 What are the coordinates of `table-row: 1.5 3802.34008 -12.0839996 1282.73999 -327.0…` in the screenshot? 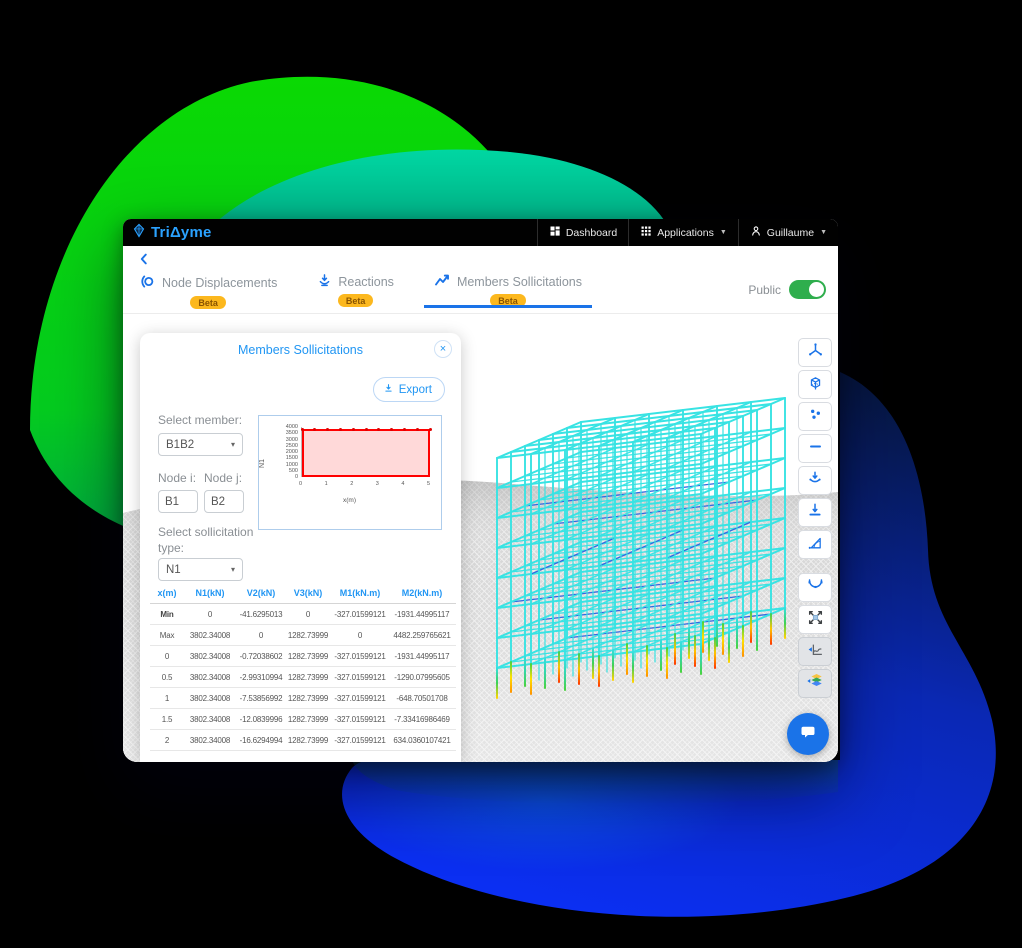 It's located at (303, 719).